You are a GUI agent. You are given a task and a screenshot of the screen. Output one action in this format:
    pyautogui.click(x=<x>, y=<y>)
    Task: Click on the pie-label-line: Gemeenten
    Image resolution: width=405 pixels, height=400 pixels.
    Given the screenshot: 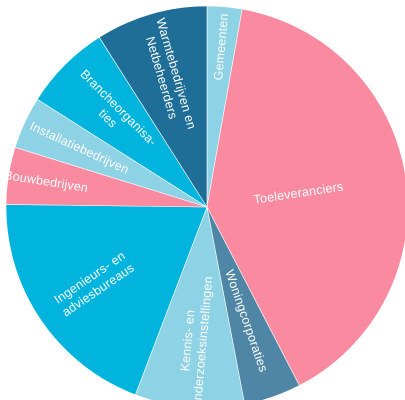 What is the action you would take?
    pyautogui.click(x=221, y=47)
    